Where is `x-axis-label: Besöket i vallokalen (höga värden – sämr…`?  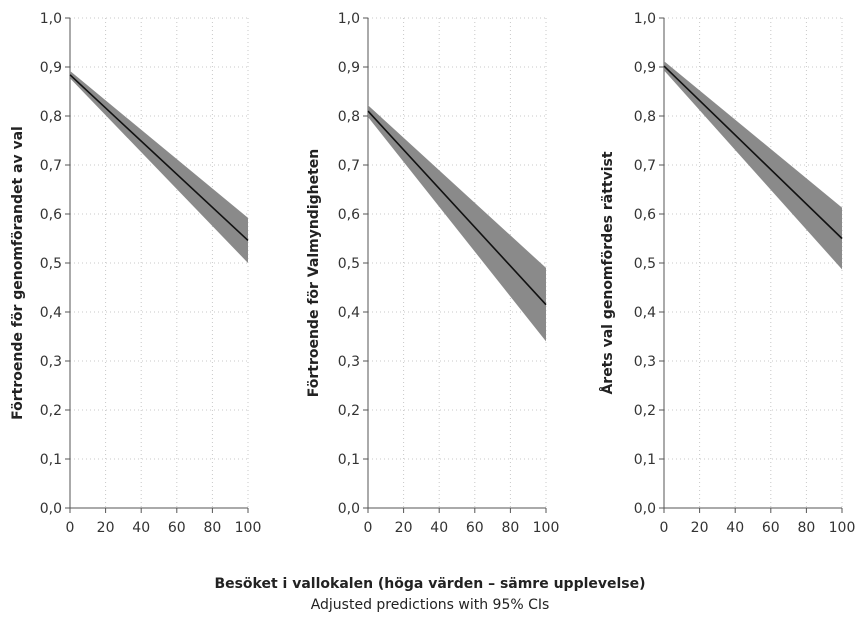 x-axis-label: Besöket i vallokalen (höga värden – sämr… is located at coordinates (430, 584).